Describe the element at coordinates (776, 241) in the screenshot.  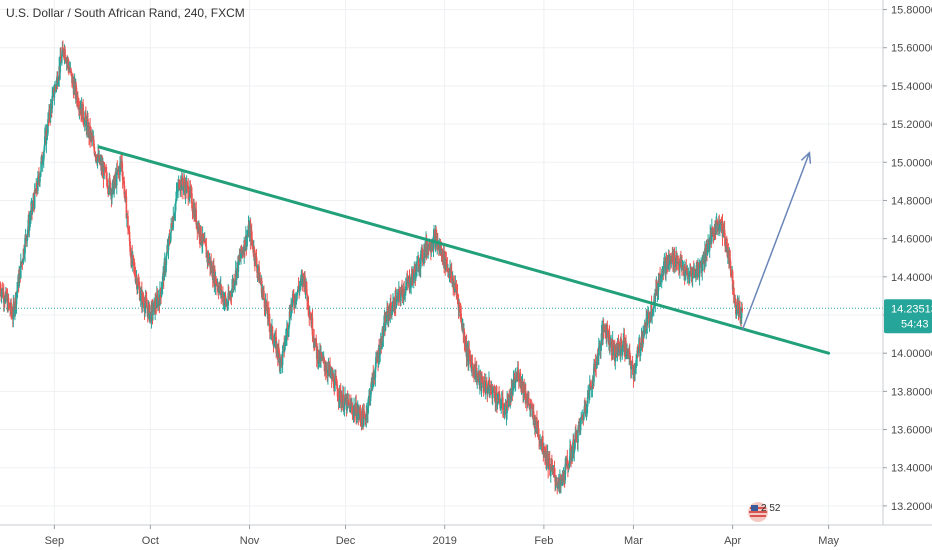
I see `forecast-arrow` at that location.